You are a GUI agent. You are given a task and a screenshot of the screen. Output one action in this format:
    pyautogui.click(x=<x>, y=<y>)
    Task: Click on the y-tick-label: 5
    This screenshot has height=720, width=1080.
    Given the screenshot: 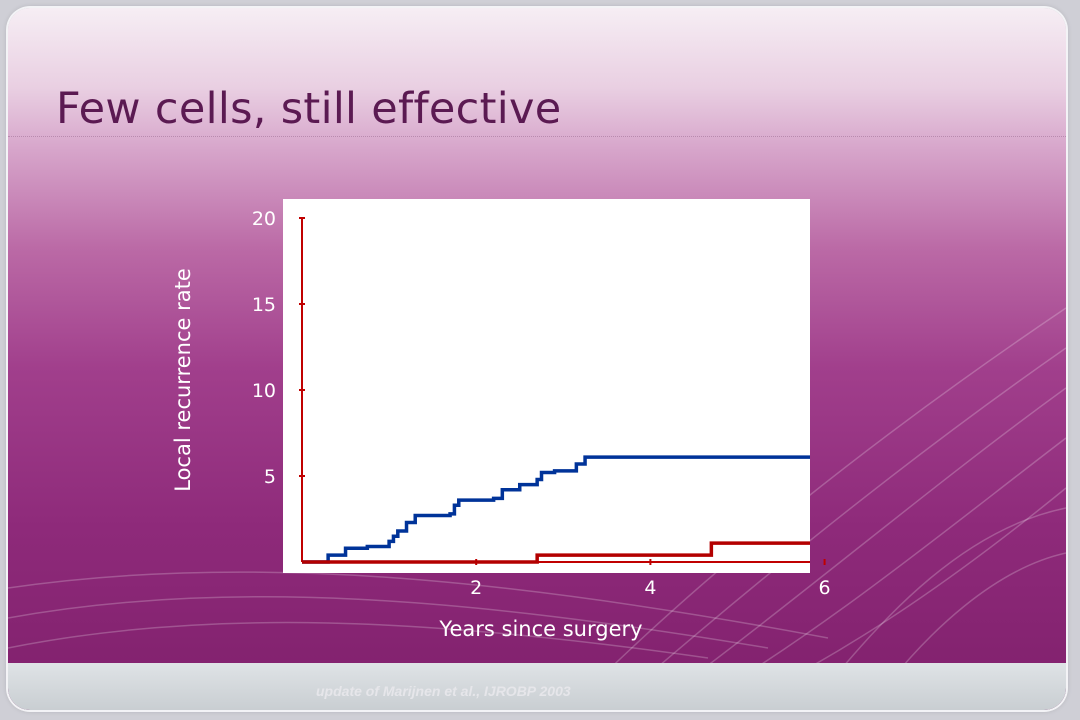 What is the action you would take?
    pyautogui.click(x=270, y=477)
    